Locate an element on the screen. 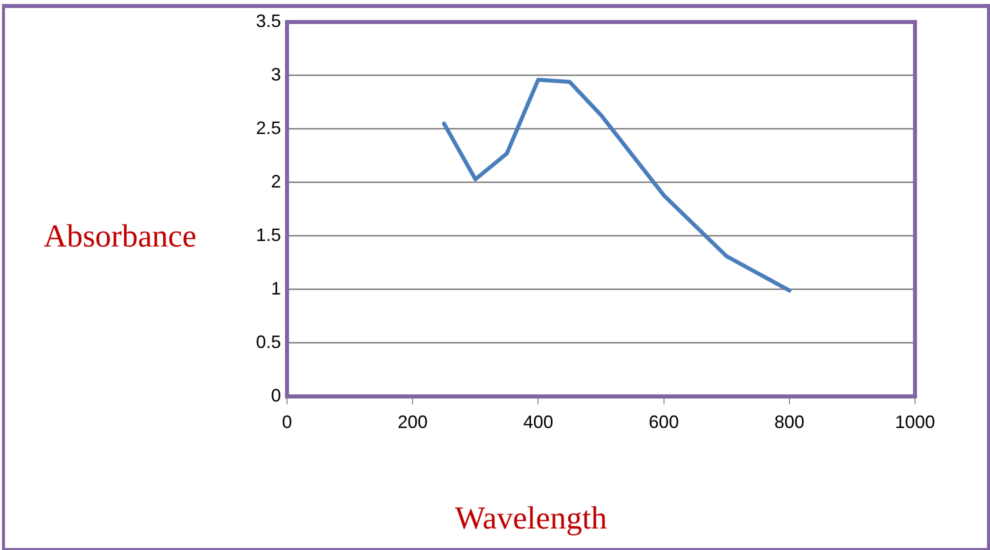 Image resolution: width=990 pixels, height=550 pixels. y-axis-title: Absorbance is located at coordinates (120, 235).